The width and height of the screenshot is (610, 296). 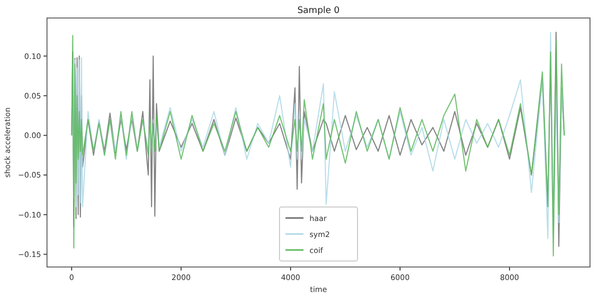 What do you see at coordinates (318, 11) in the screenshot?
I see `chart-title: Sample 0` at bounding box center [318, 11].